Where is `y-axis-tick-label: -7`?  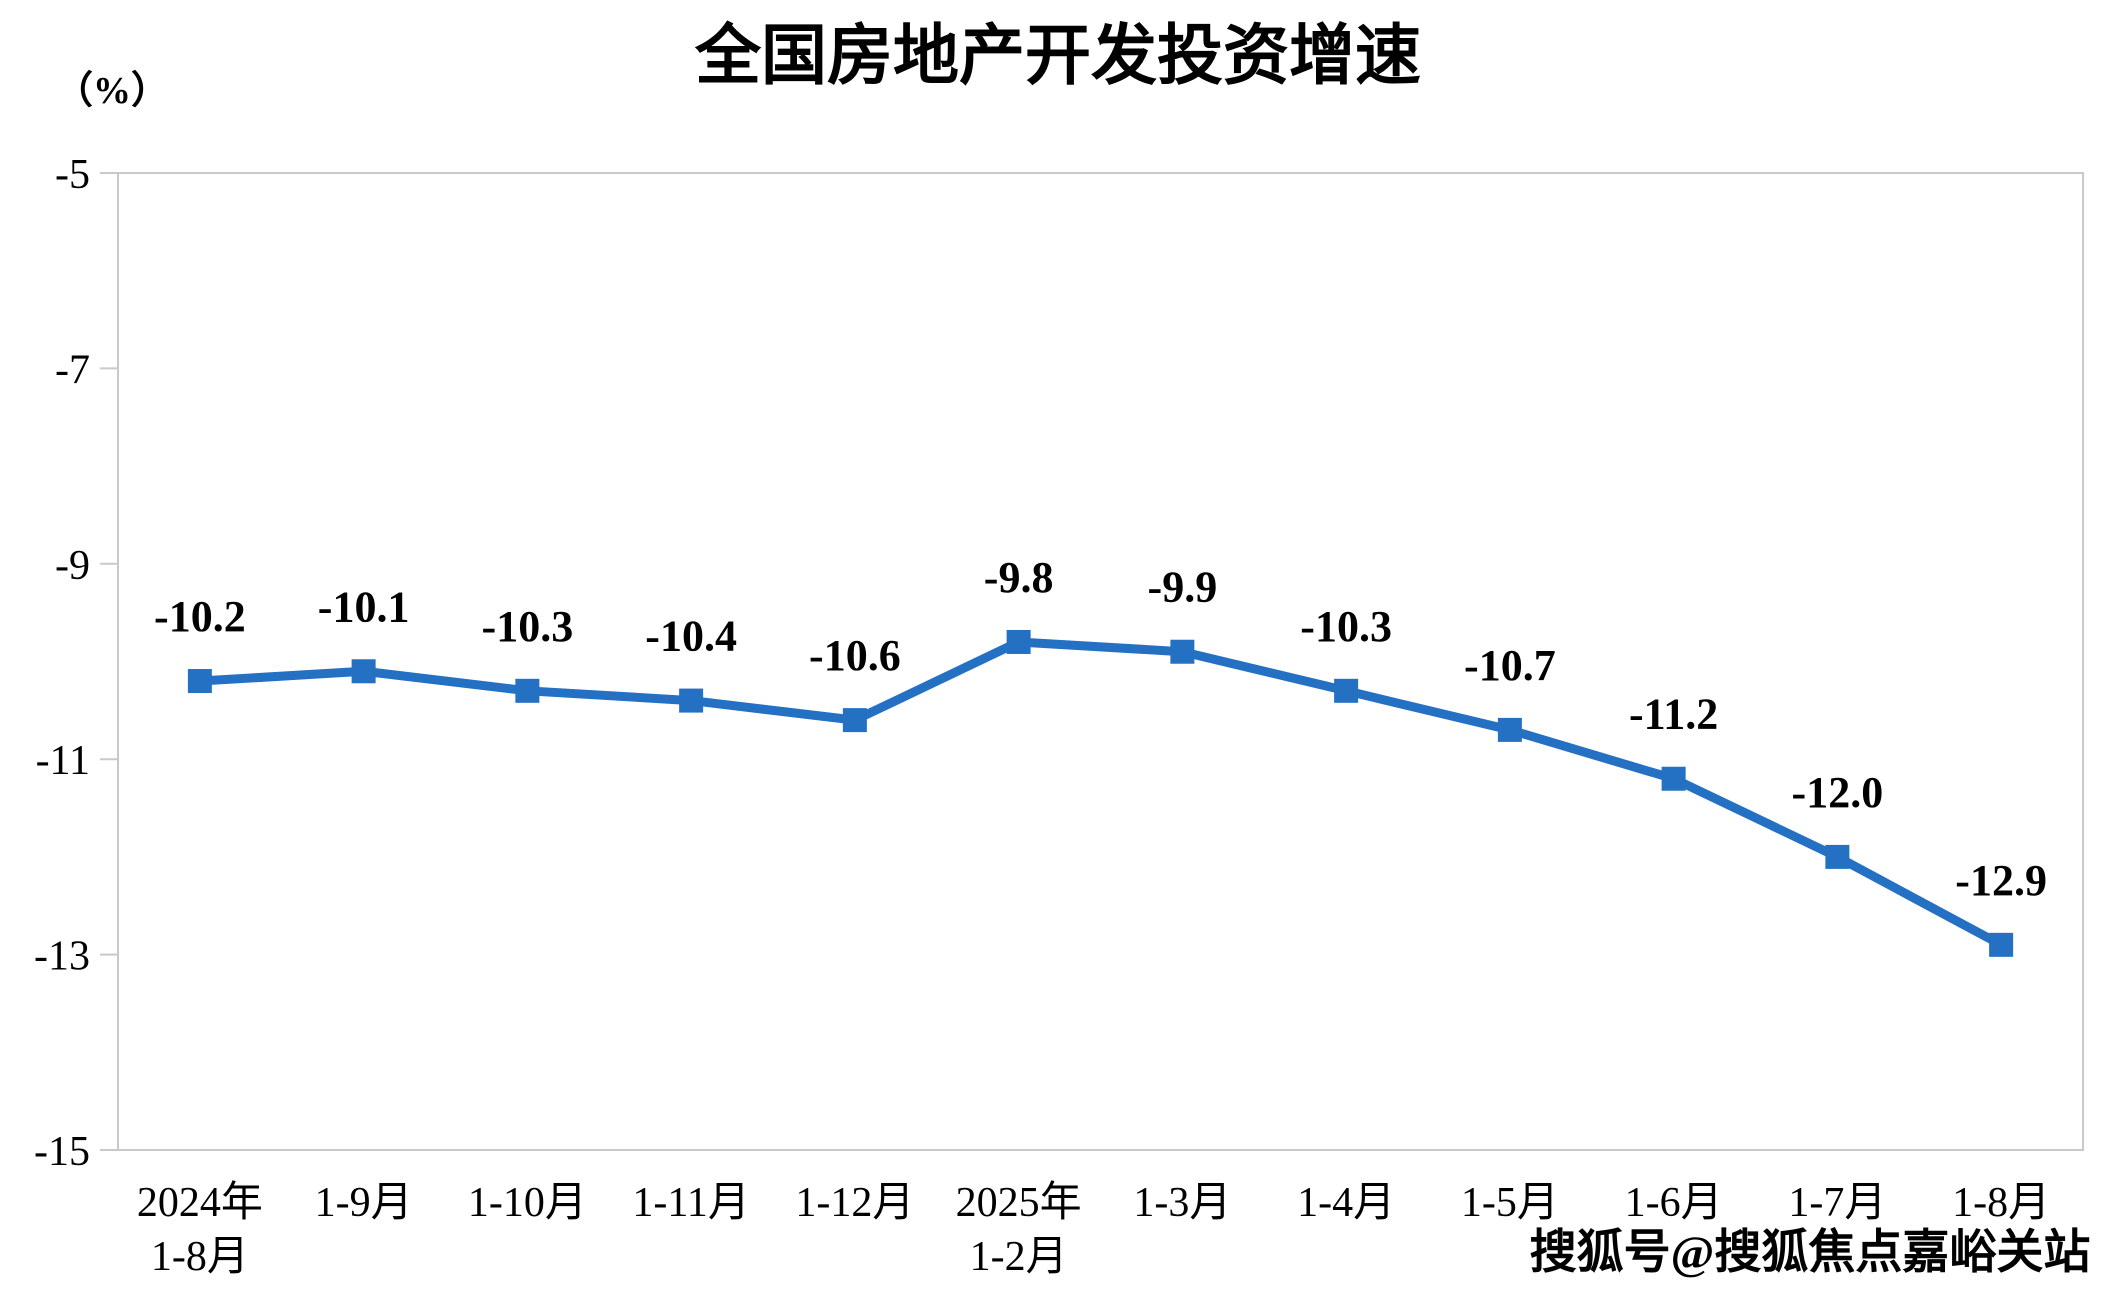
y-axis-tick-label: -7 is located at coordinates (72, 370).